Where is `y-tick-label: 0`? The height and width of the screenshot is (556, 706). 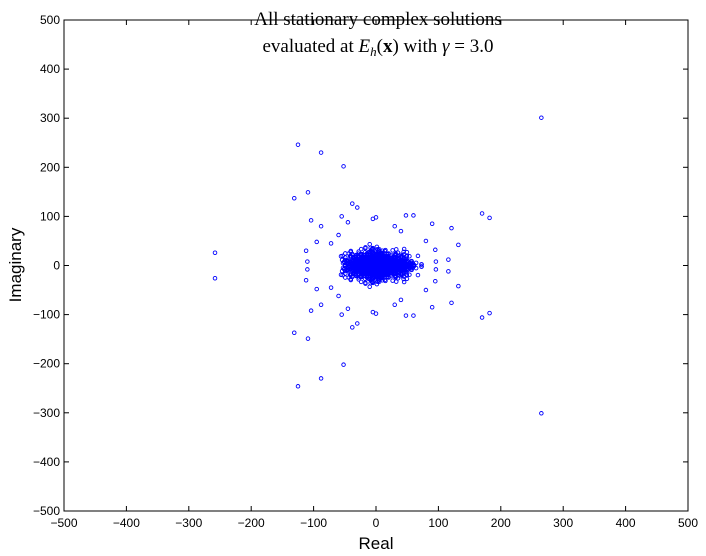 y-tick-label: 0 is located at coordinates (56, 266).